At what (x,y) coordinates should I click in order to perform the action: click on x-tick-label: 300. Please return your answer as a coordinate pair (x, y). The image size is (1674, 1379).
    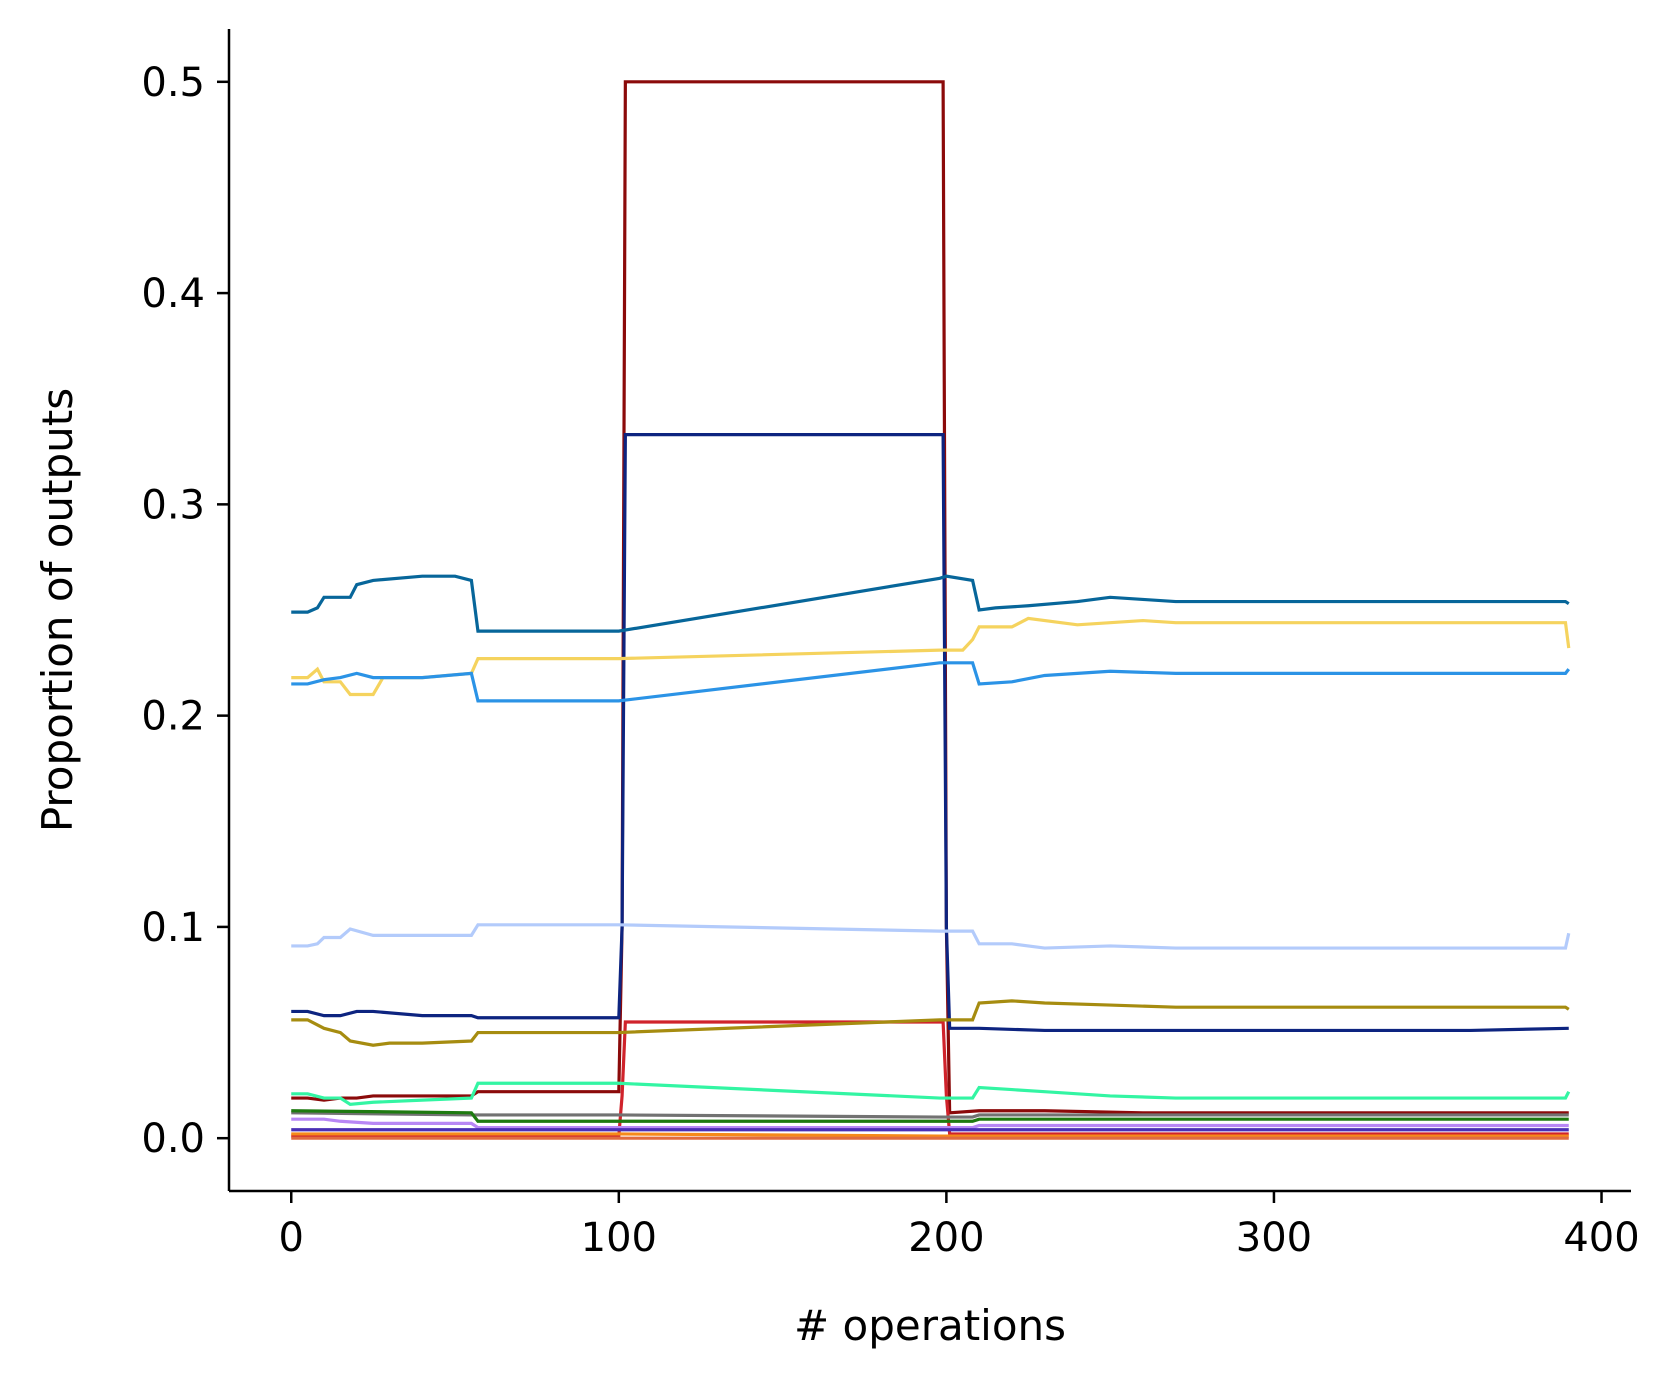
    Looking at the image, I should click on (1274, 1238).